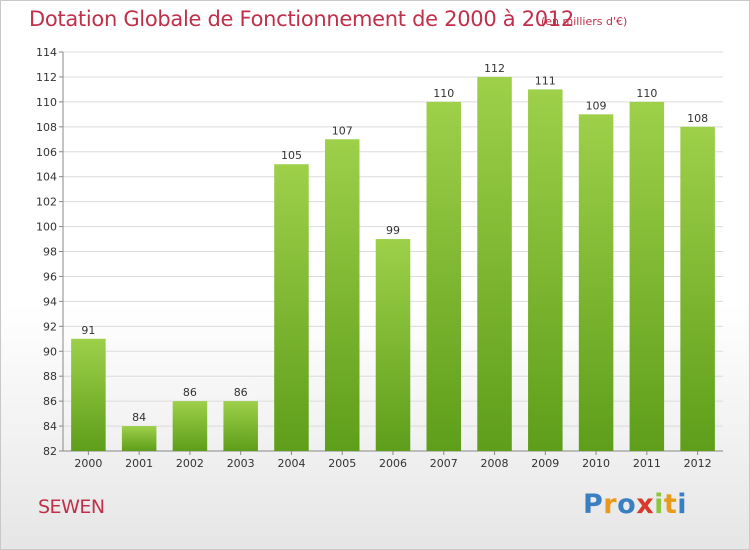 This screenshot has height=550, width=750. What do you see at coordinates (50, 276) in the screenshot?
I see `y-tick-label: 96` at bounding box center [50, 276].